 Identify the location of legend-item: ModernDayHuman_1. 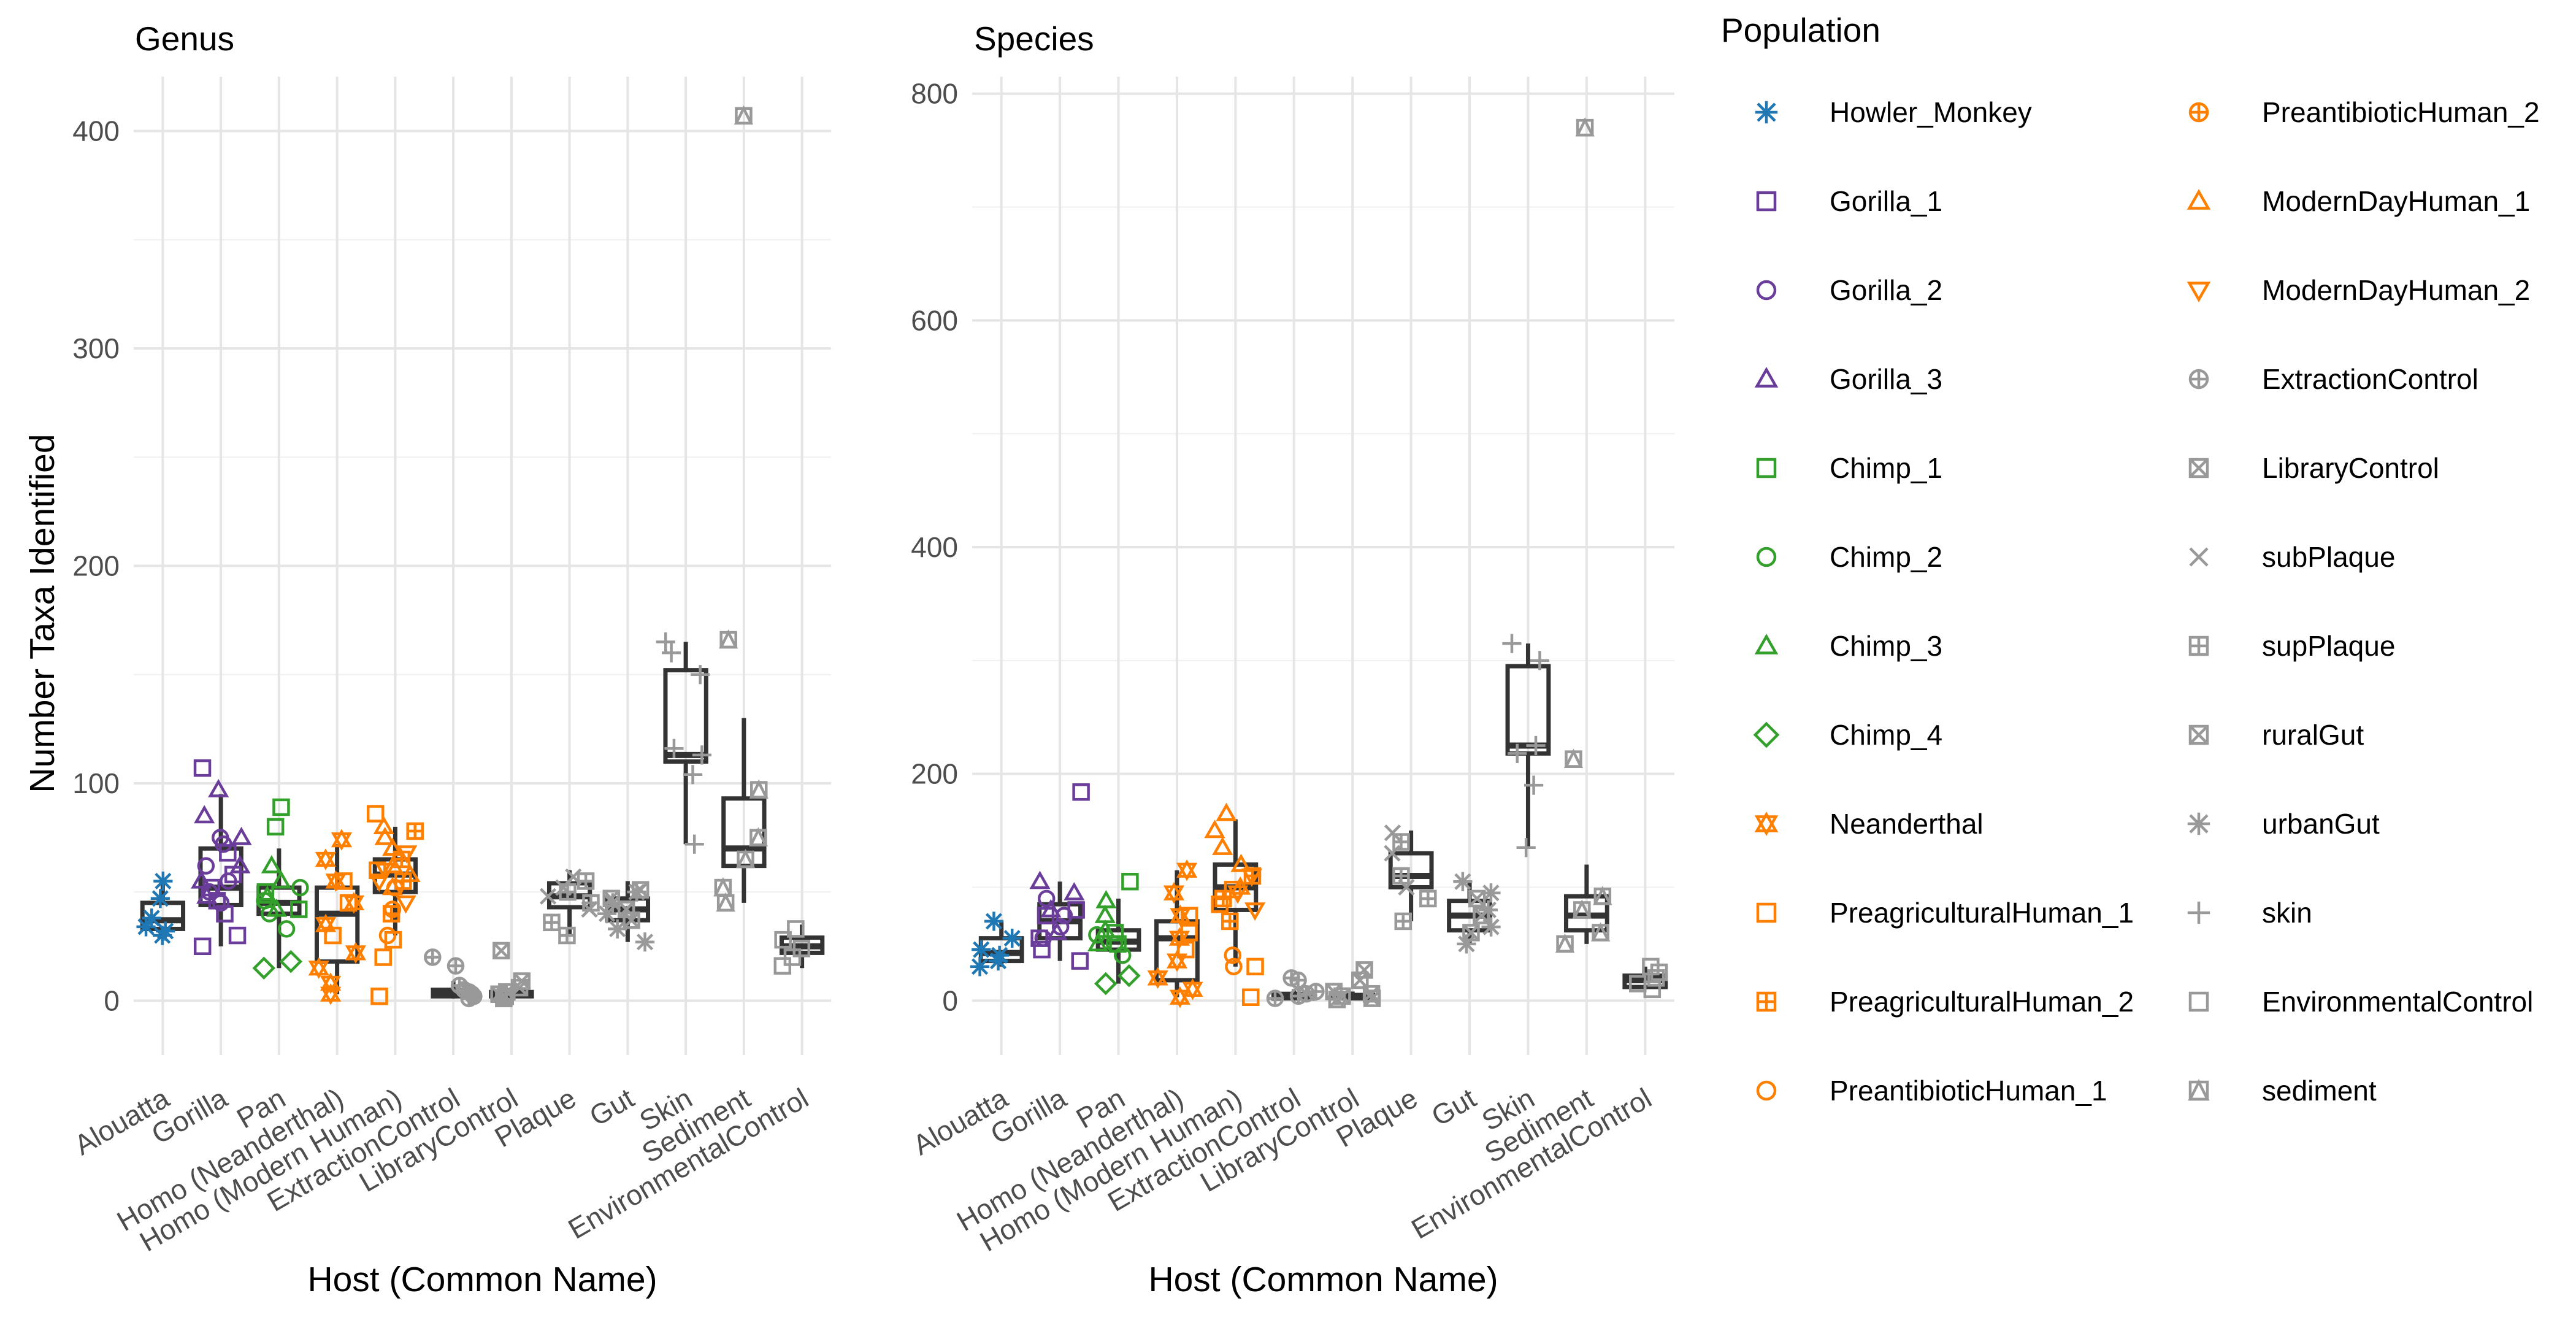
(2358, 201).